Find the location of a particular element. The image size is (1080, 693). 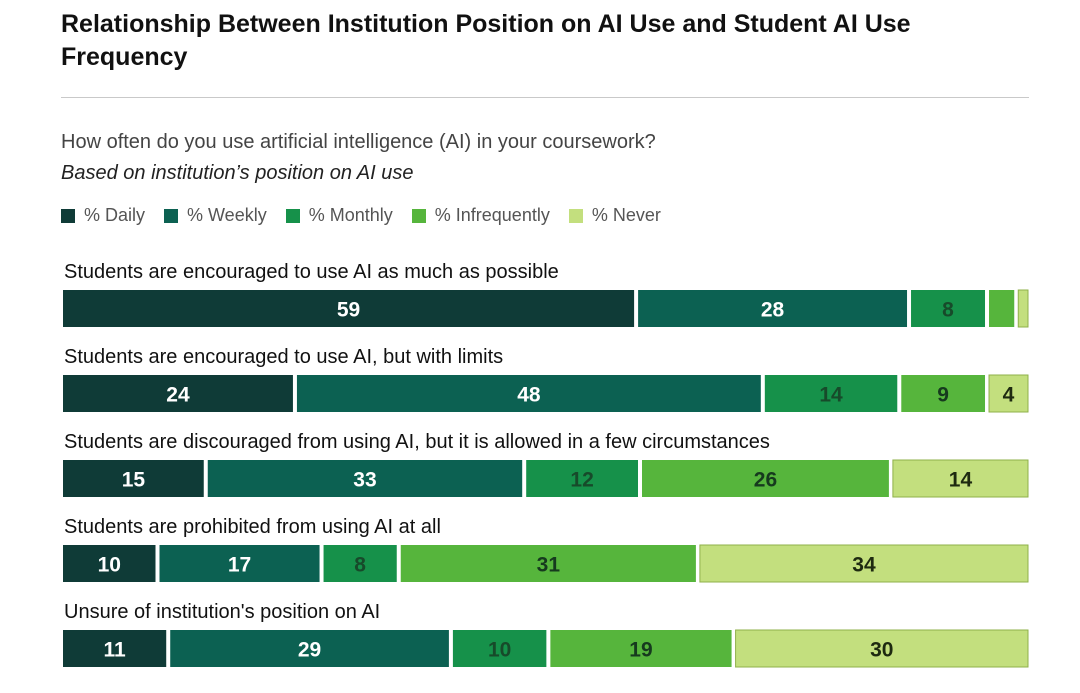

legend-item-infrequently: % Infrequently is located at coordinates (480, 215).